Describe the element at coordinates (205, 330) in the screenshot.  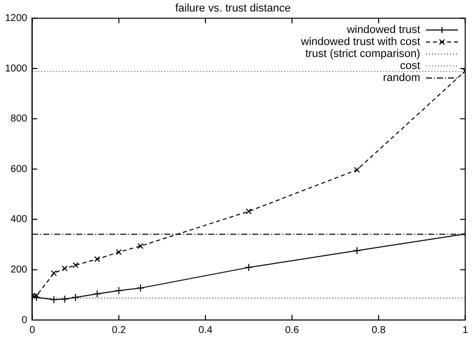
I see `x-tick-label: 0.4` at that location.